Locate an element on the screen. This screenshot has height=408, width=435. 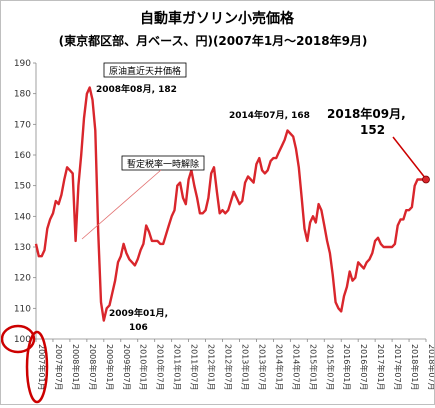
y-axis: 100 110 120 130 140 150 160 170 180 190 is located at coordinates (25, 202).